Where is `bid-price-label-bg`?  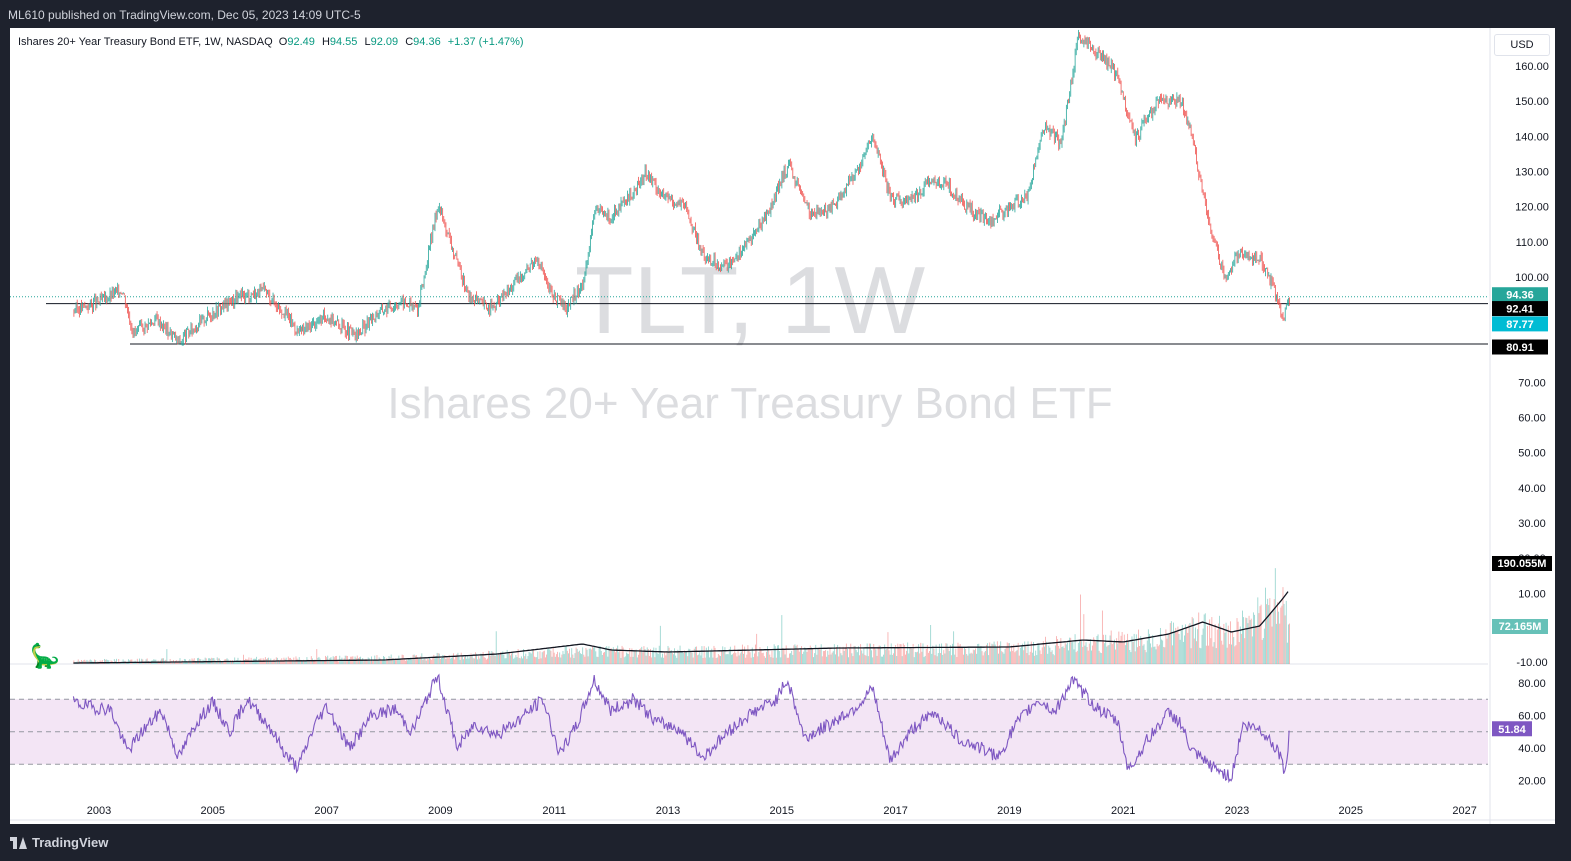 bid-price-label-bg is located at coordinates (1520, 324).